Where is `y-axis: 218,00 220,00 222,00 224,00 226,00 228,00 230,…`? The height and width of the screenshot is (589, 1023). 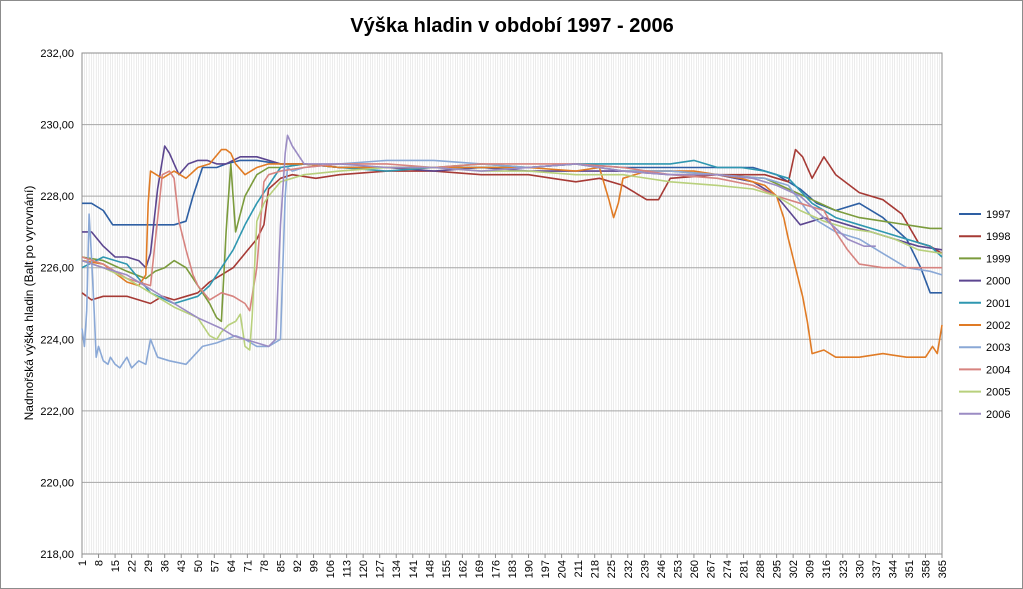
y-axis: 218,00 220,00 222,00 224,00 226,00 228,00 230,… is located at coordinates (57, 304).